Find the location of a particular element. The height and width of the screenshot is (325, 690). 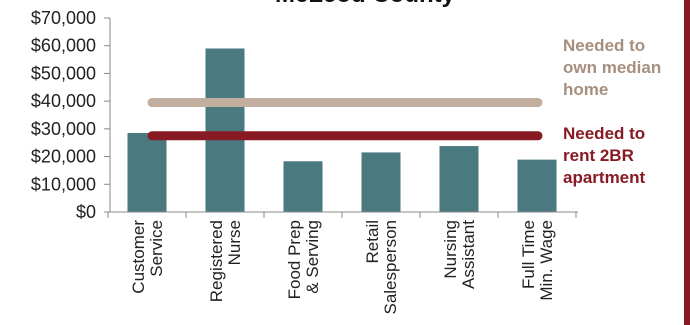

x-tick-label: CustomerService is located at coordinates (147, 257).